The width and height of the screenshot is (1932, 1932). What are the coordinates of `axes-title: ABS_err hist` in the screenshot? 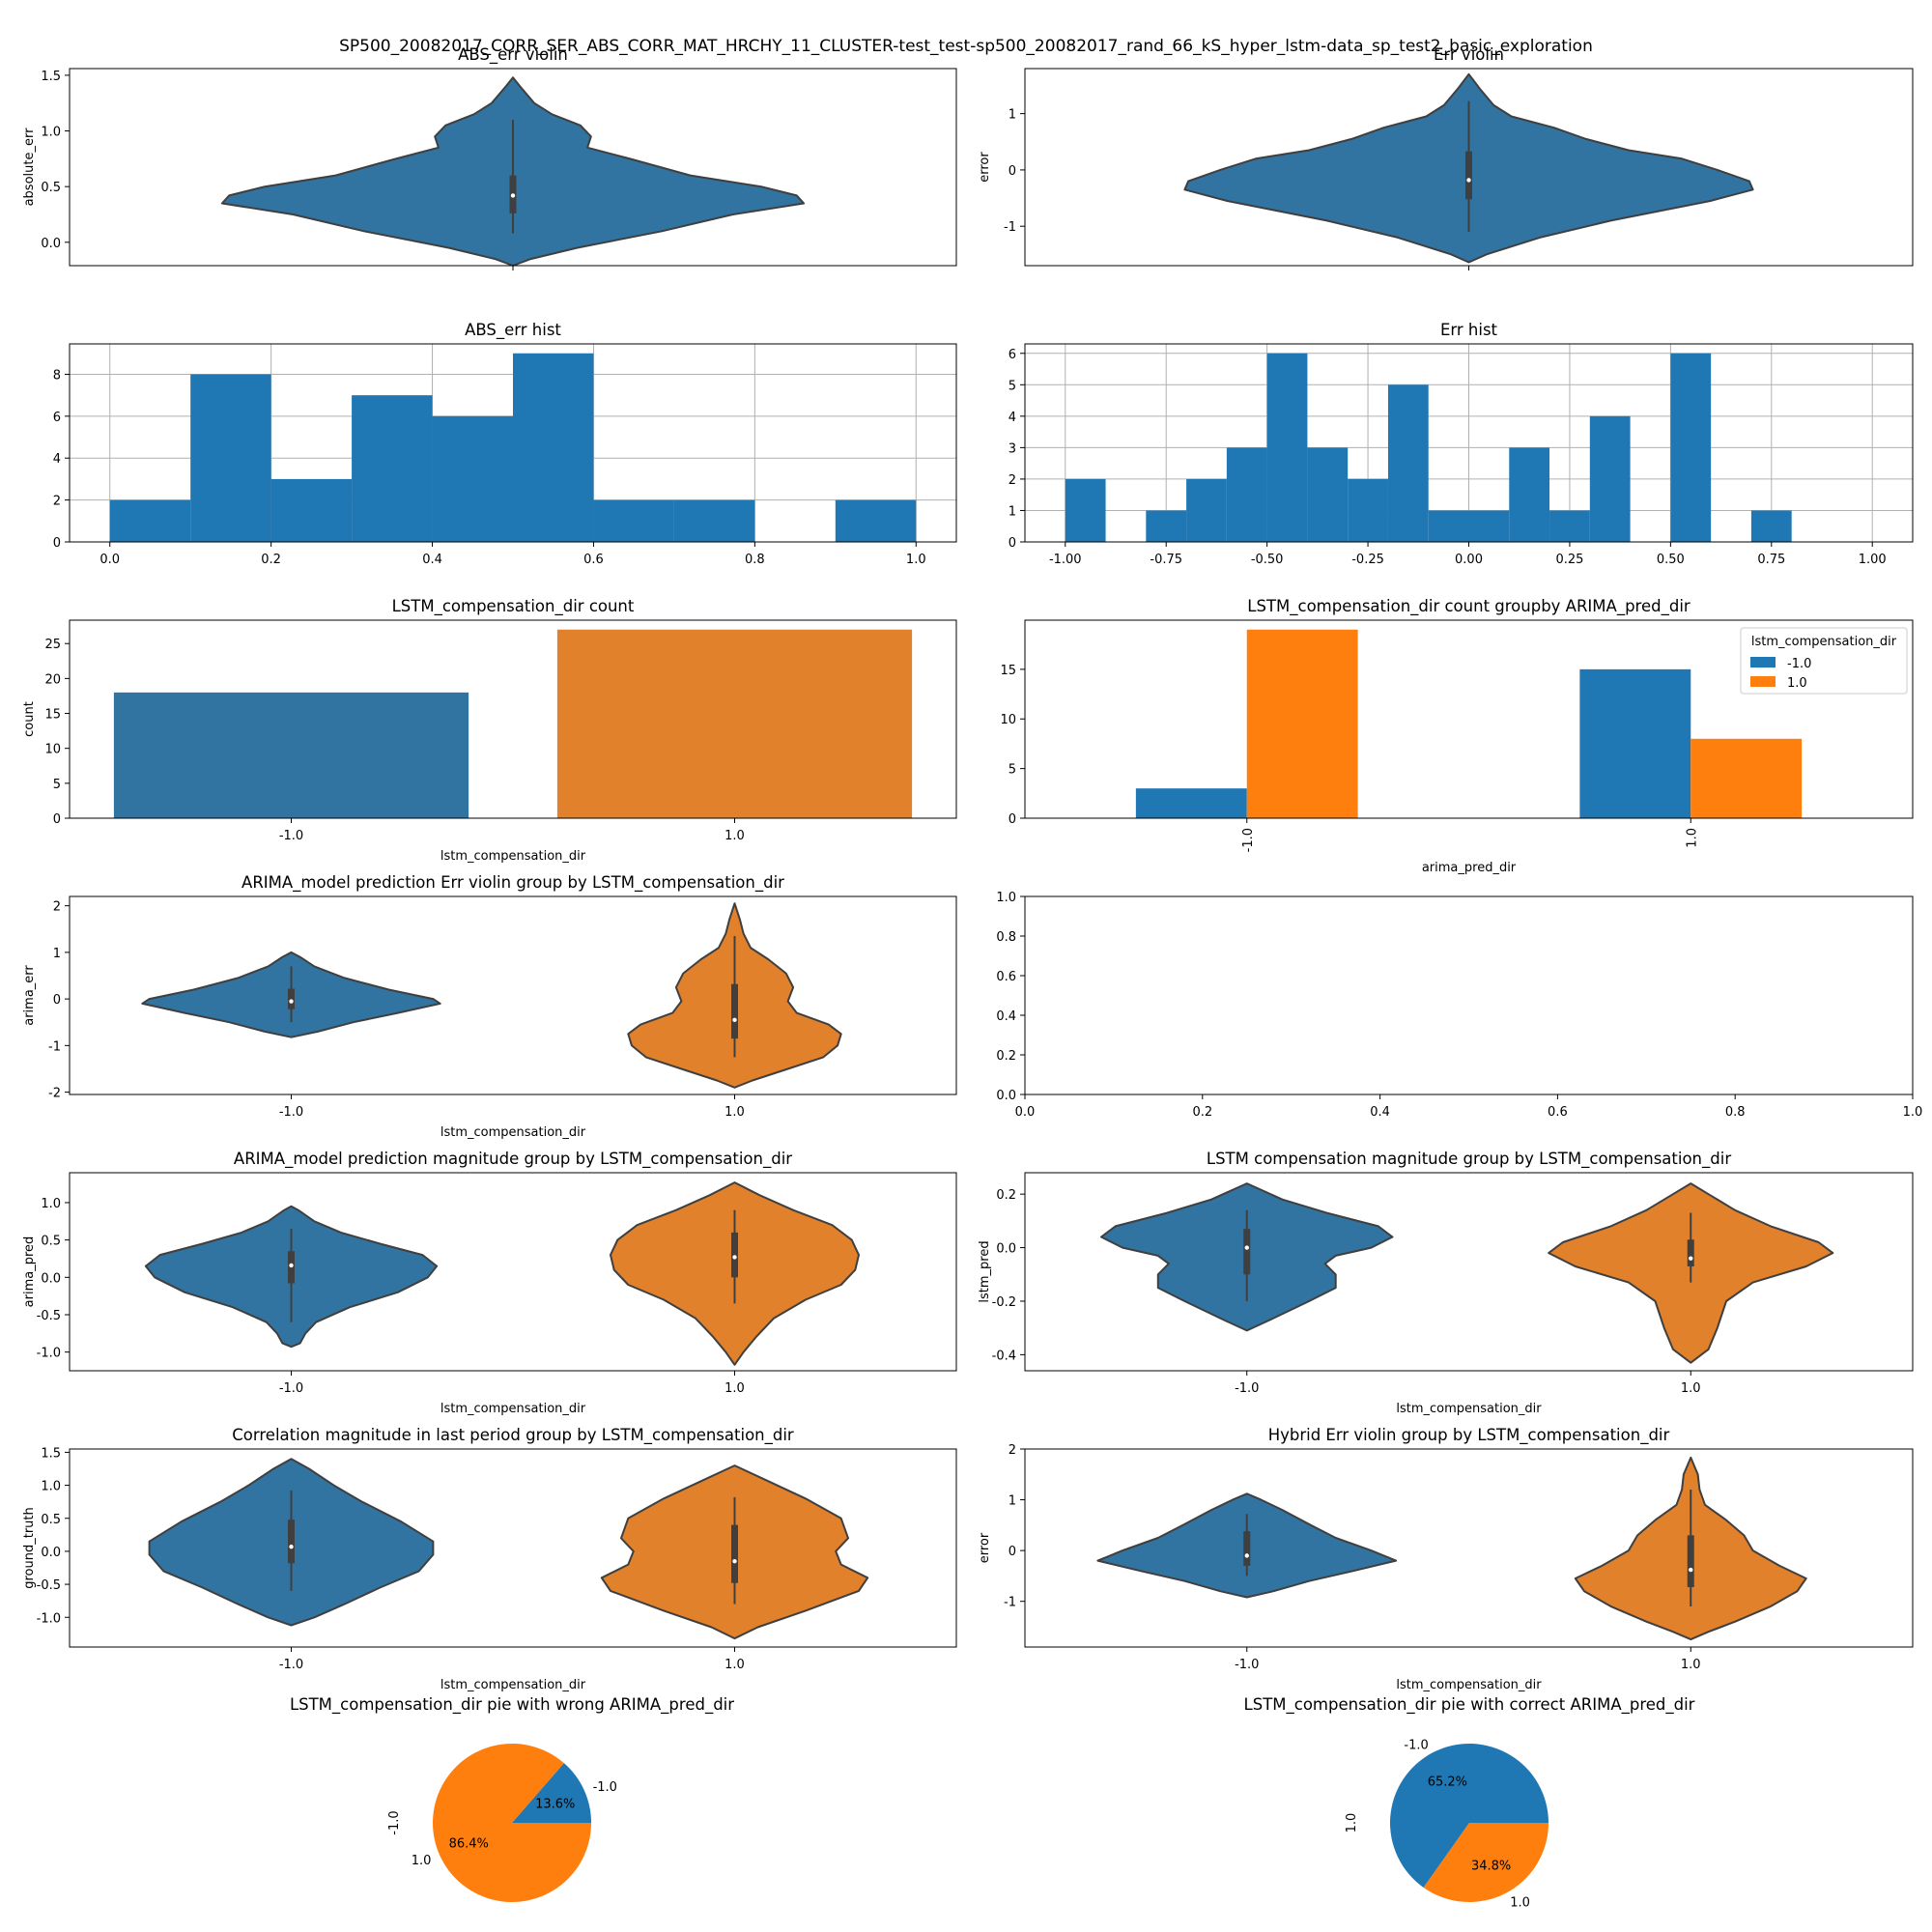 It's located at (513, 330).